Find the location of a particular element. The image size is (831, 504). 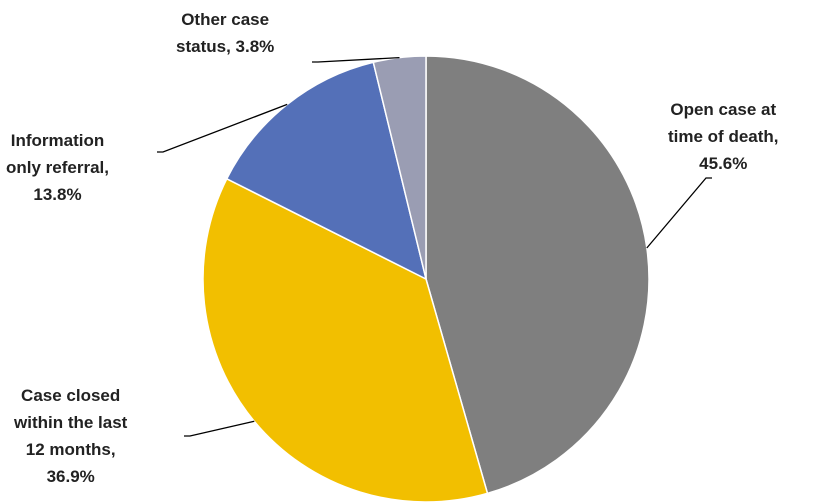

leader-case-closed is located at coordinates (219, 428).